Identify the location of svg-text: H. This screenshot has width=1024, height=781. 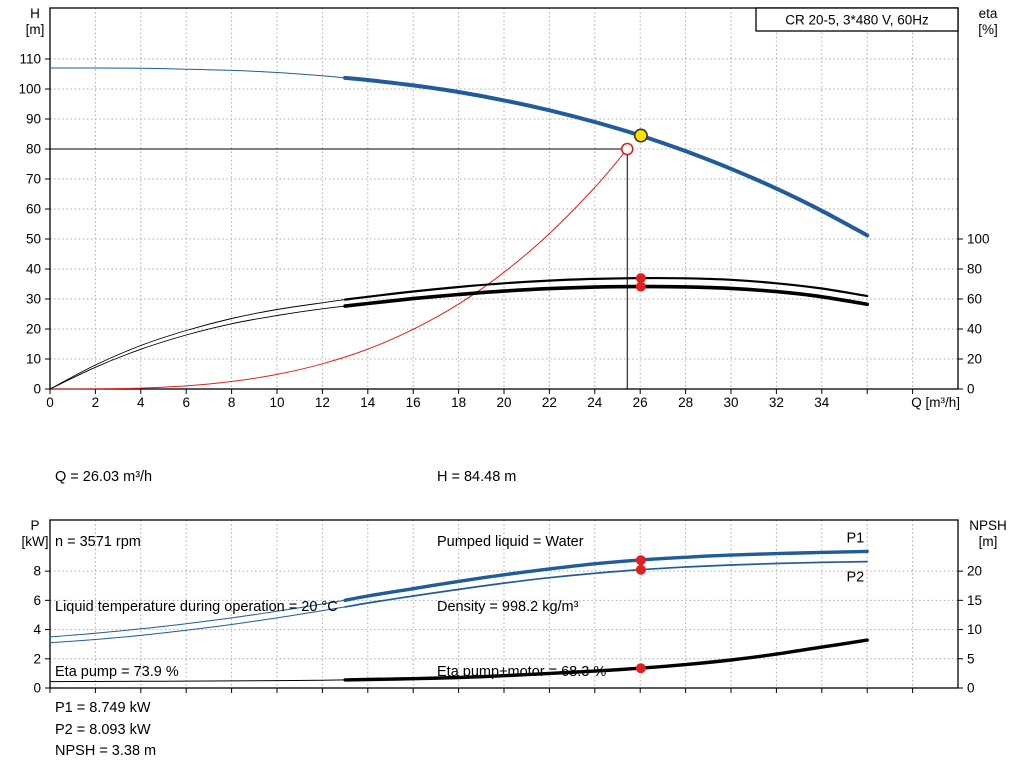
(35, 13).